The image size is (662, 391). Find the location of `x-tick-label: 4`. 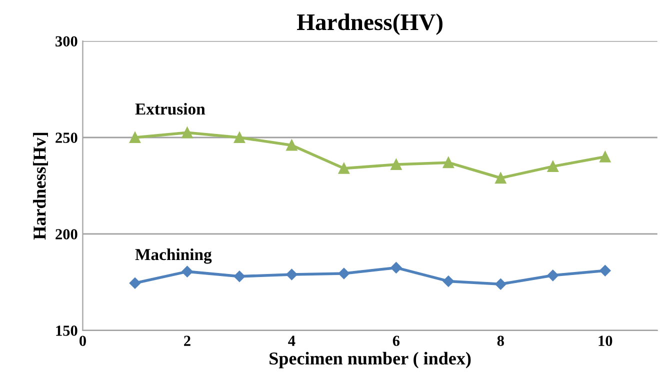

x-tick-label: 4 is located at coordinates (292, 341).